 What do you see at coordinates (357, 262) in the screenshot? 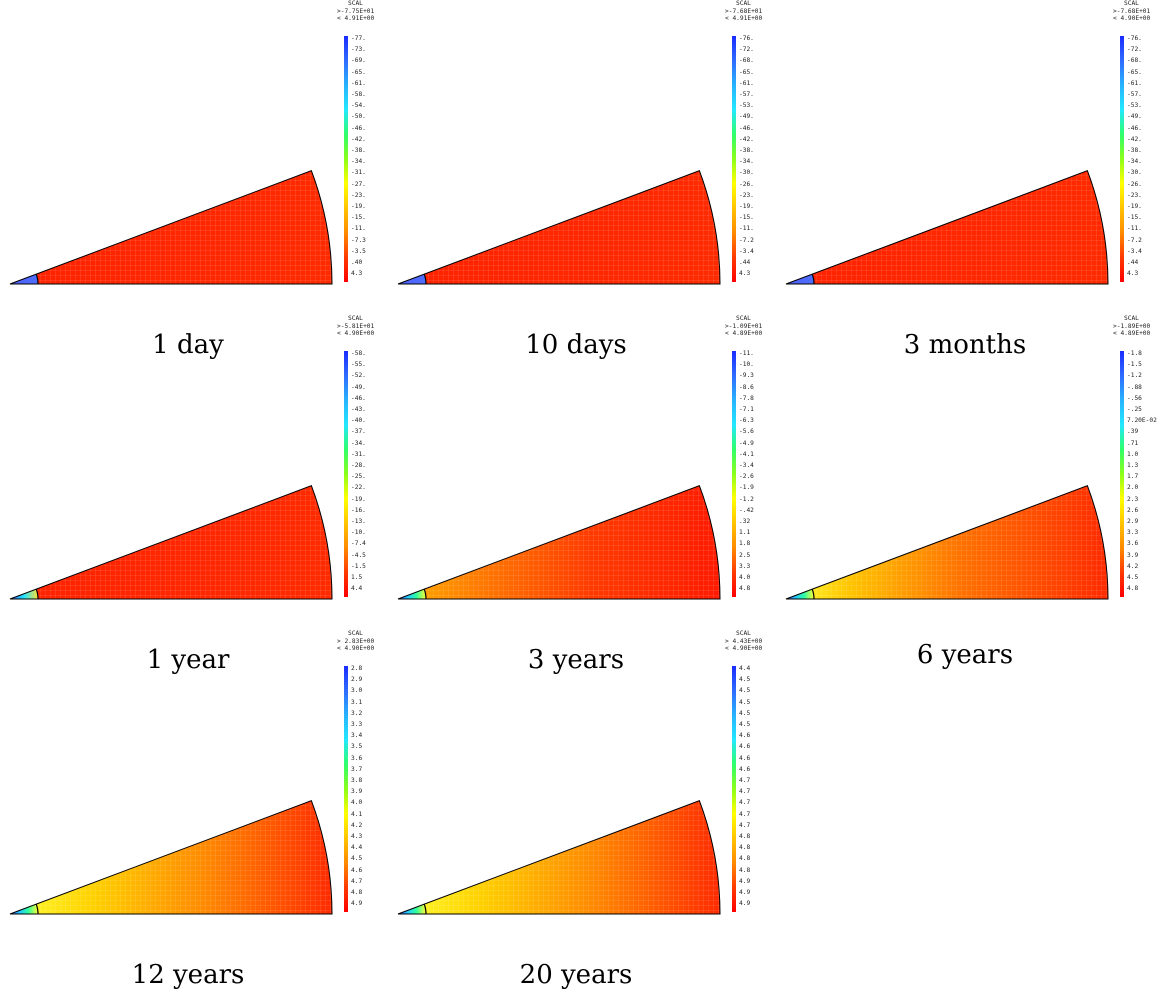
I see `legend-tick-label: .40` at bounding box center [357, 262].